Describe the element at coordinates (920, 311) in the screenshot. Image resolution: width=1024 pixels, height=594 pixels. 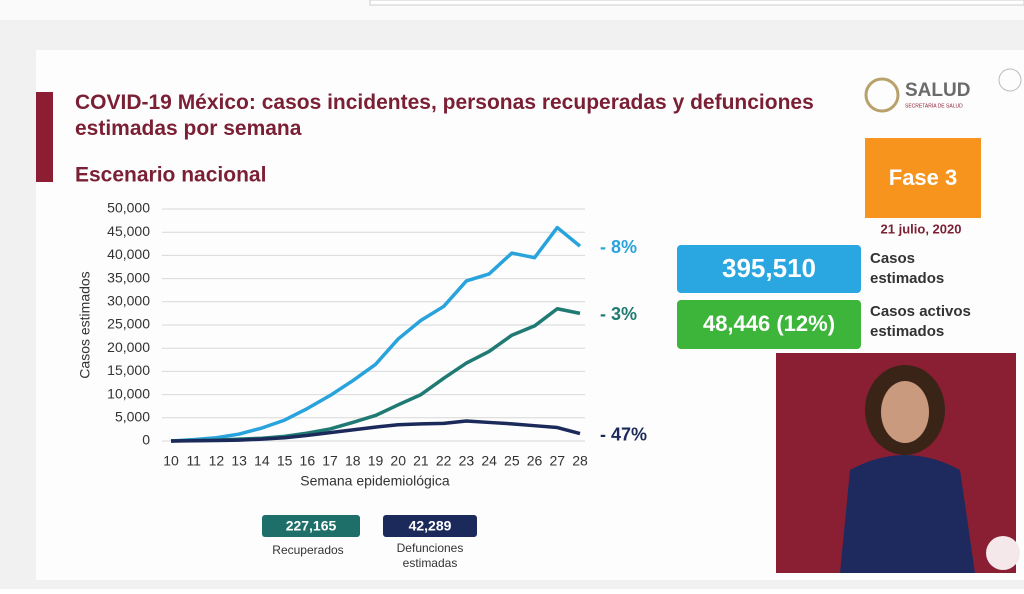
I see `kpi-label: Casos activos` at that location.